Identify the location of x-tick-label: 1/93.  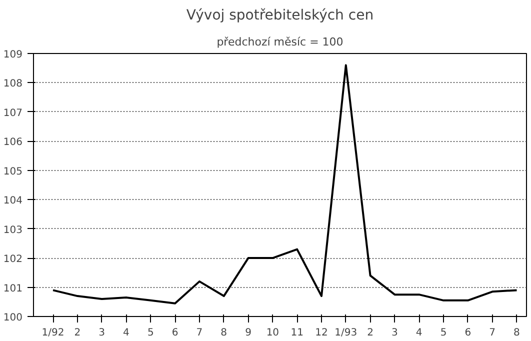
(346, 333).